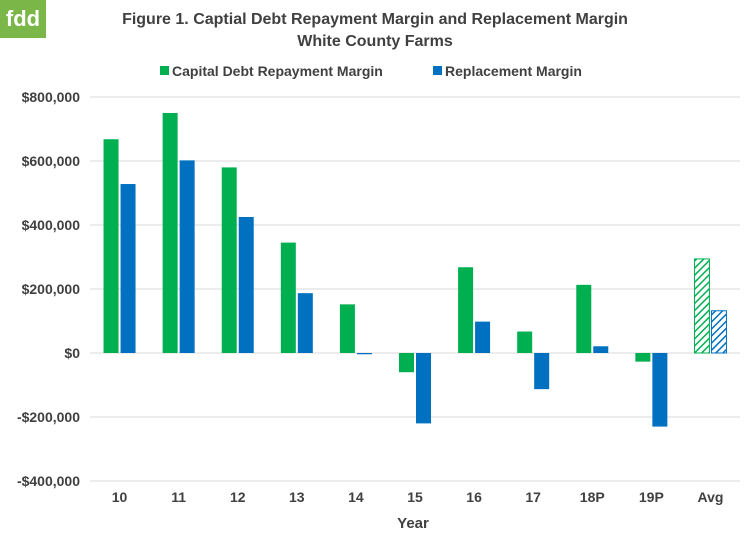 The height and width of the screenshot is (544, 750). I want to click on y-tick-label: $0, so click(72, 353).